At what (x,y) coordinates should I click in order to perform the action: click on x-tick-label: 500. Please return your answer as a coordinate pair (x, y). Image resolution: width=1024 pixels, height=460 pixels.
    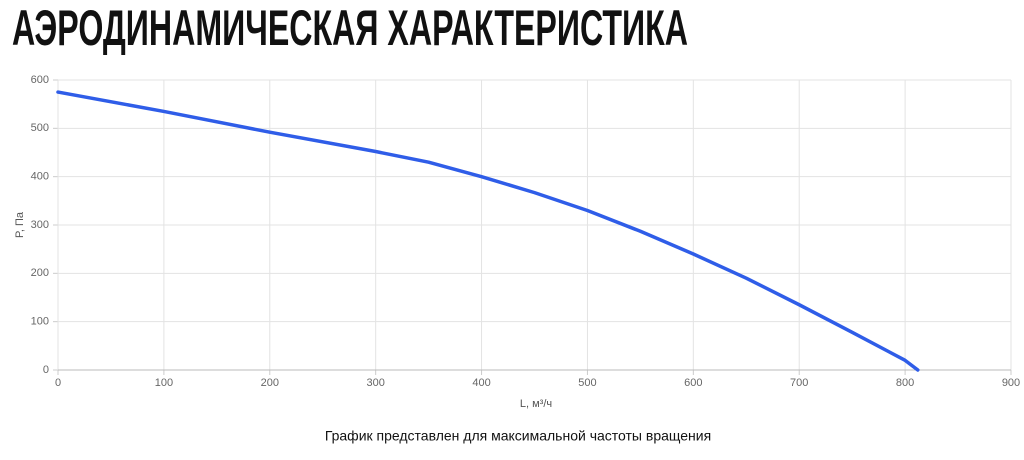
    Looking at the image, I should click on (587, 383).